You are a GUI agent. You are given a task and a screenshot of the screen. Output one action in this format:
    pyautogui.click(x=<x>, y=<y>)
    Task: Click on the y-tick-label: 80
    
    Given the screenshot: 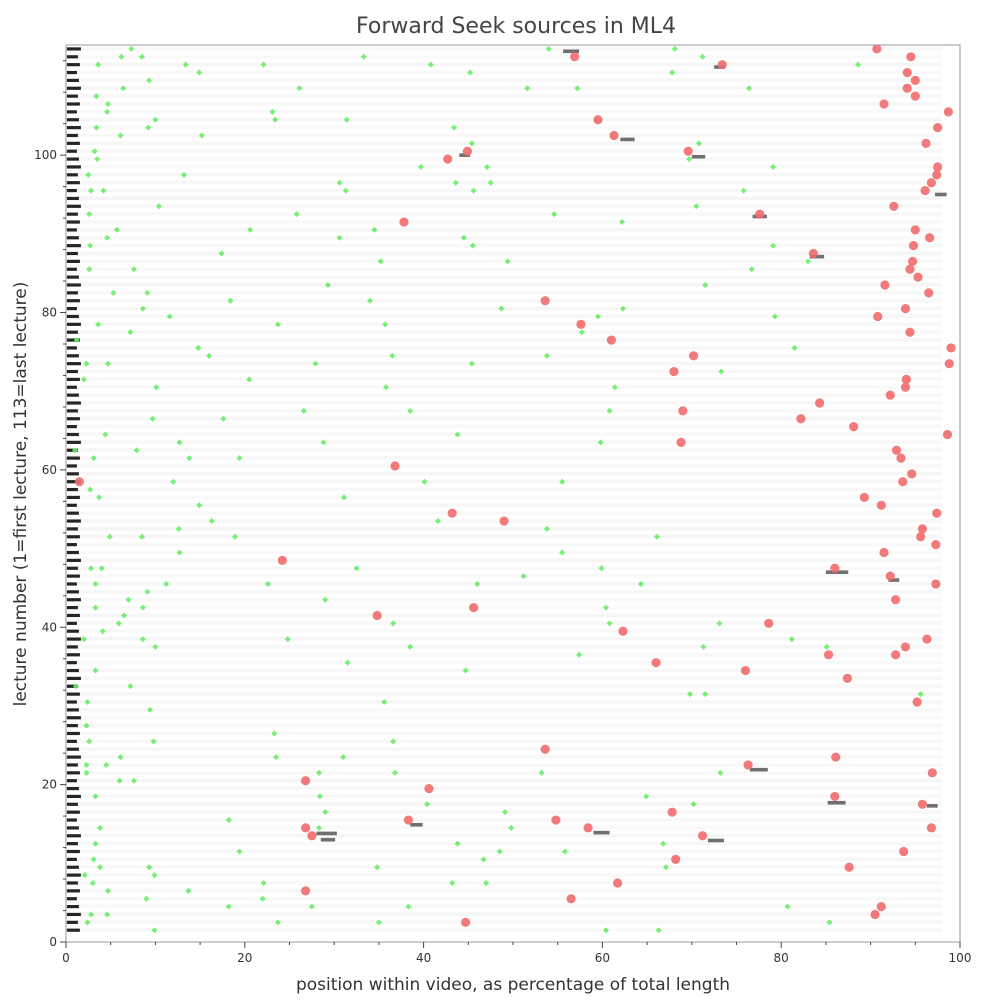 What is the action you would take?
    pyautogui.click(x=49, y=313)
    